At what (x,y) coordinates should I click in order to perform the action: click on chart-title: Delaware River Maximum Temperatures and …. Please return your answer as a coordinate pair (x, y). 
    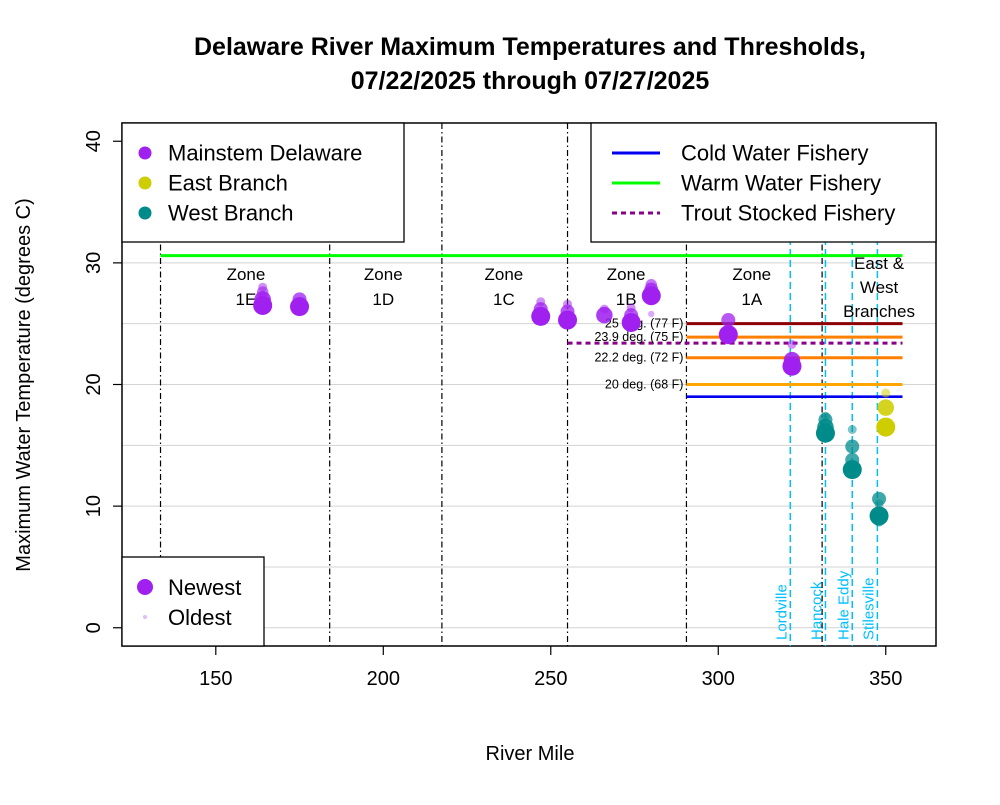
    Looking at the image, I should click on (530, 47).